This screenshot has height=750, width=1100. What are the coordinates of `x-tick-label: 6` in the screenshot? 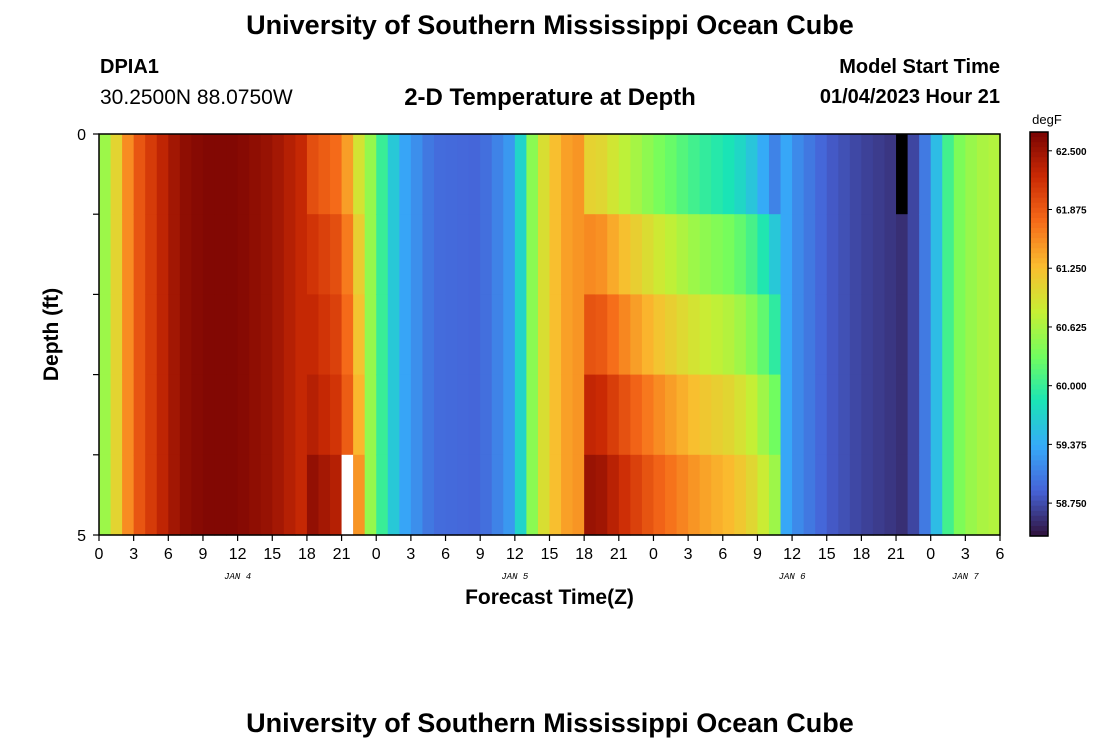 It's located at (722, 554).